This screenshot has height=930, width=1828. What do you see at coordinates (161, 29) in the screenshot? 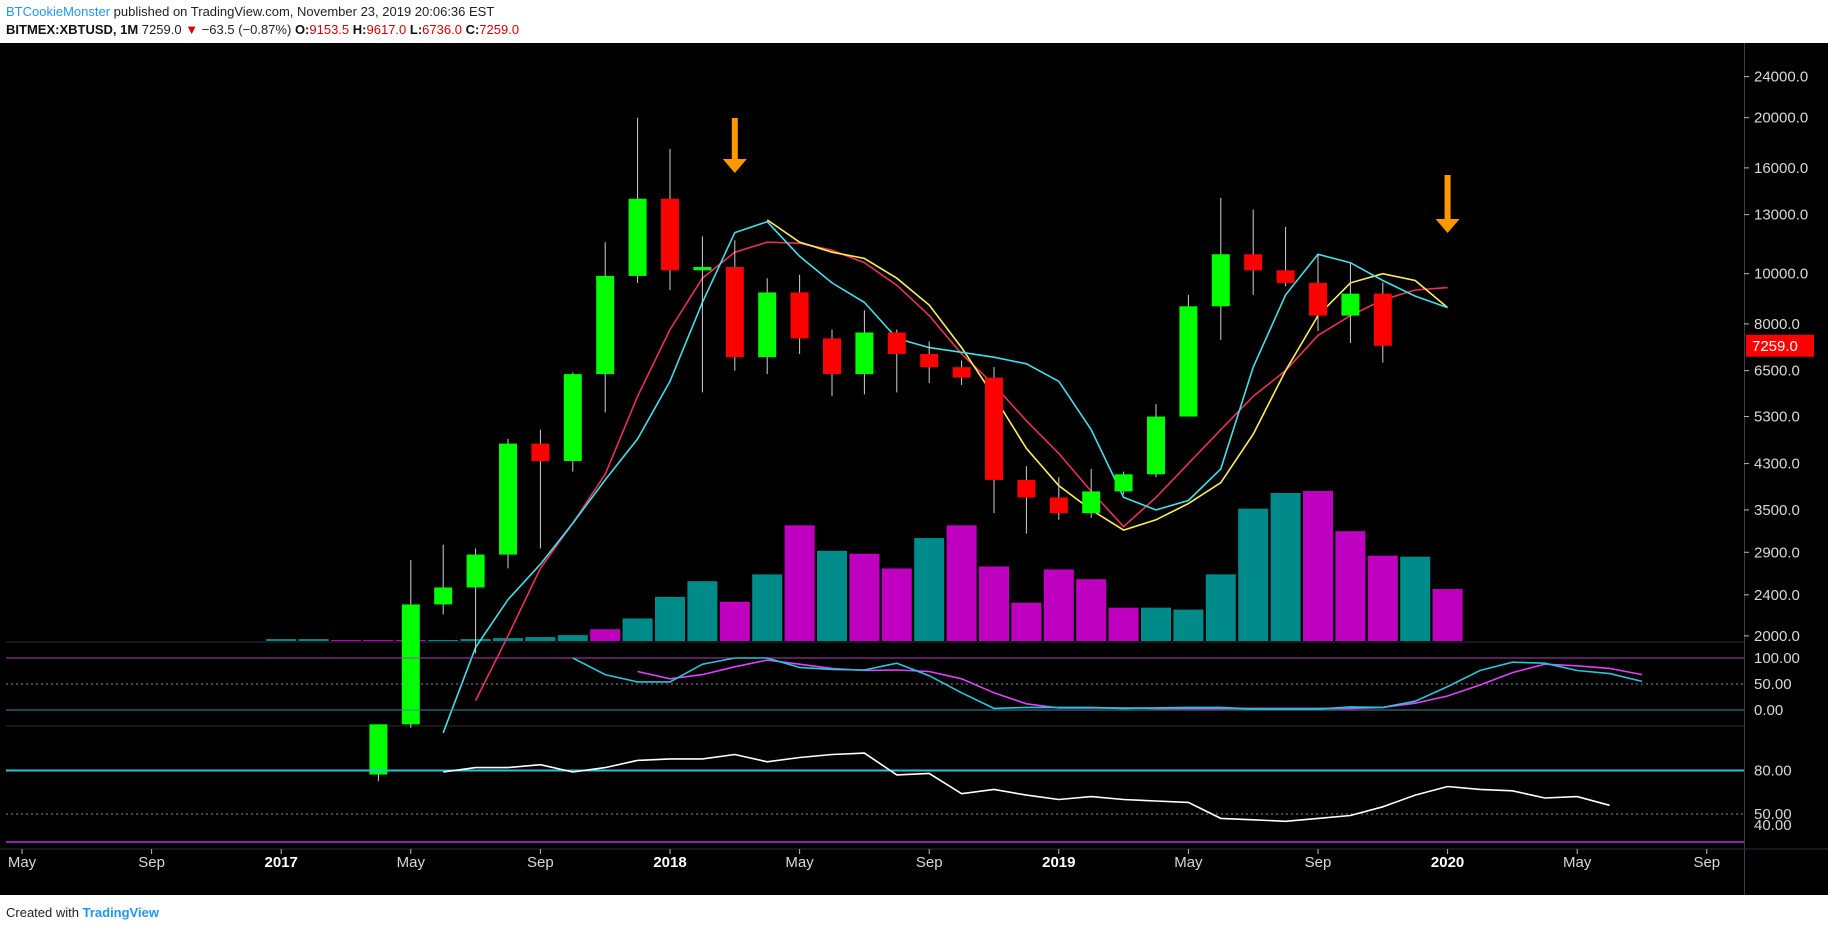
I see `last-price: 7259.0` at bounding box center [161, 29].